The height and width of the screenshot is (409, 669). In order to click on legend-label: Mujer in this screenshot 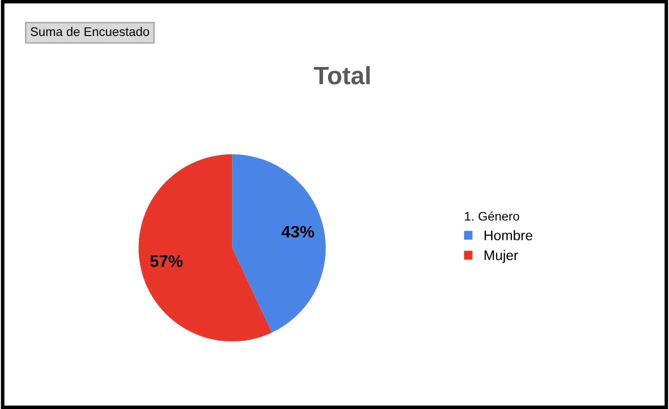, I will do `click(501, 256)`.